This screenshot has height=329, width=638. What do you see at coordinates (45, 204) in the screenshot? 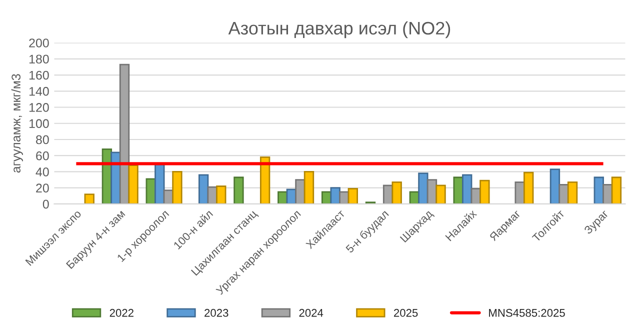
I see `y-tick-label: 0` at bounding box center [45, 204].